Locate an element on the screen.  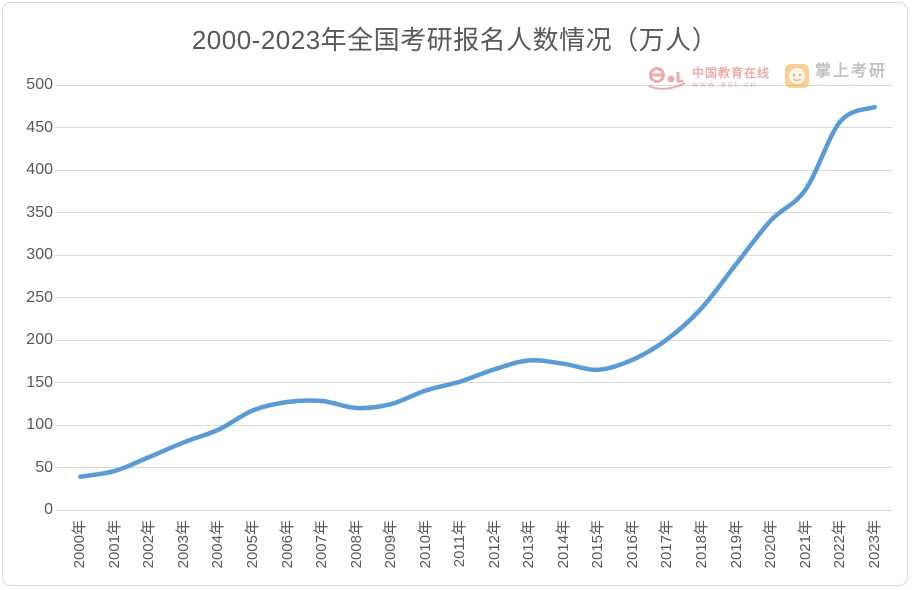
x-axis-label-2006年: 2006年 is located at coordinates (287, 544).